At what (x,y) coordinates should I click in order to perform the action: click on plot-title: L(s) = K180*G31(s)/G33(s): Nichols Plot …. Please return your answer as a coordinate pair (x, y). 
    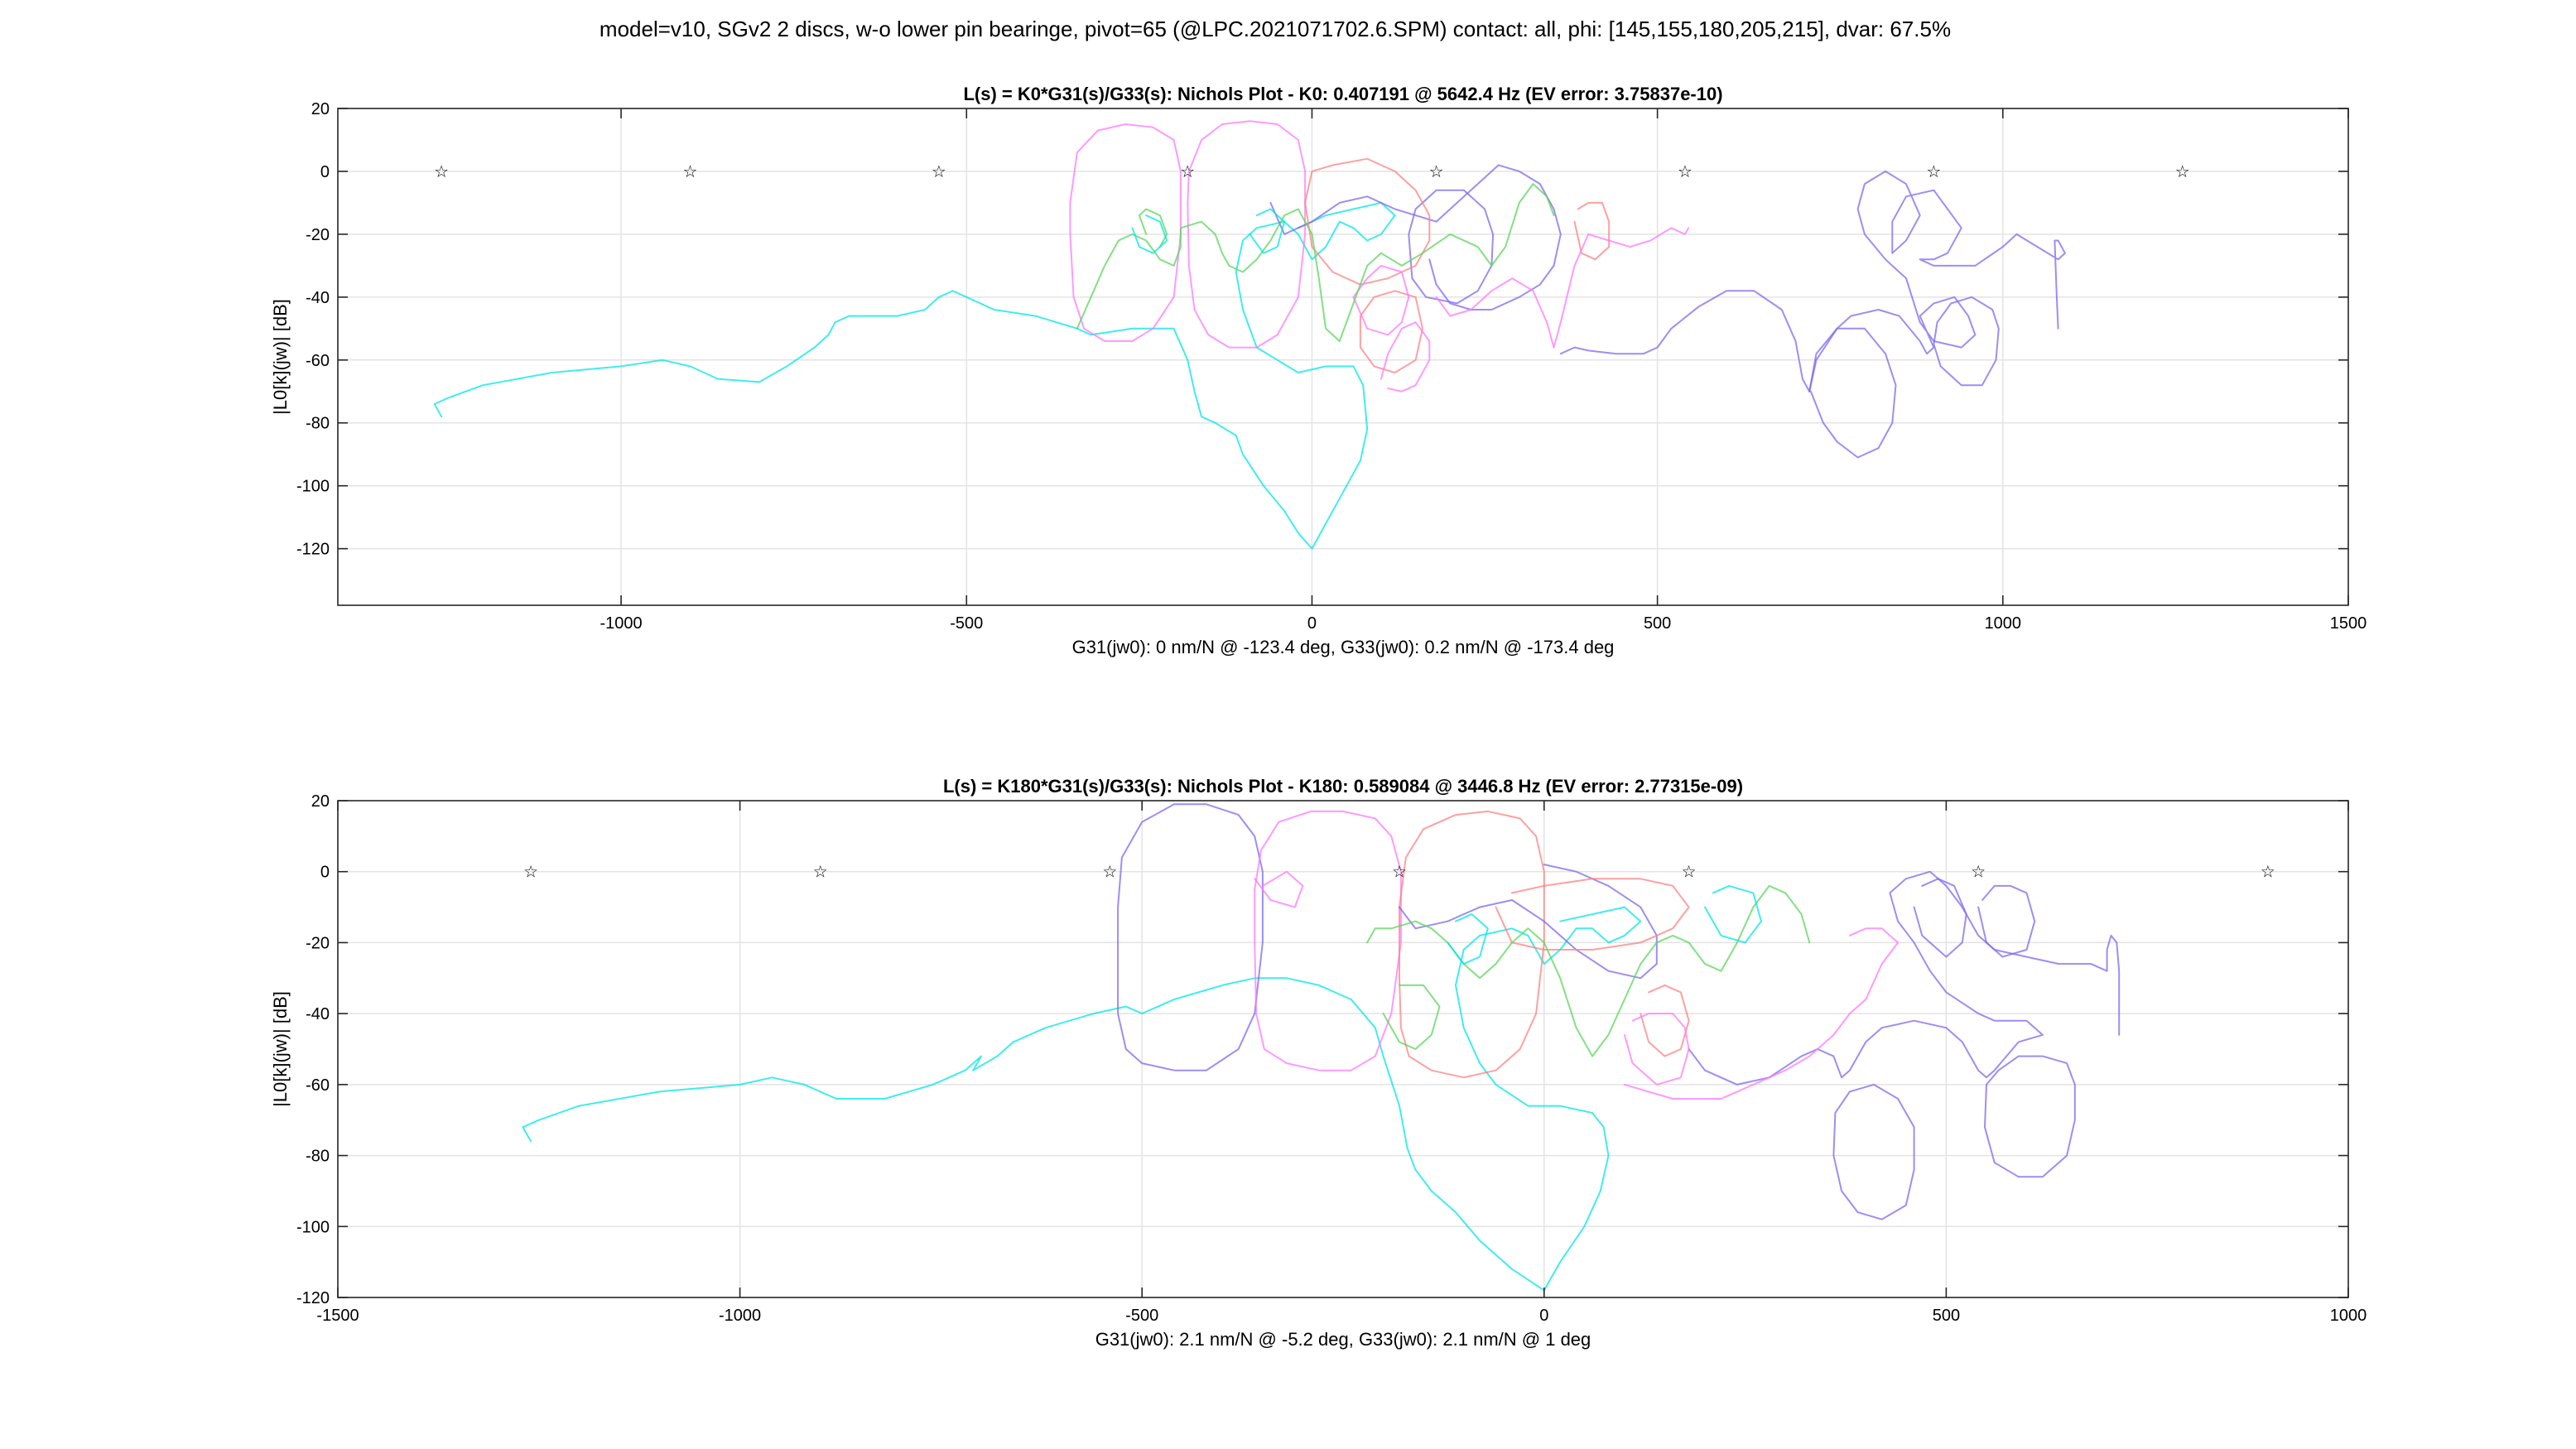
    Looking at the image, I should click on (1343, 786).